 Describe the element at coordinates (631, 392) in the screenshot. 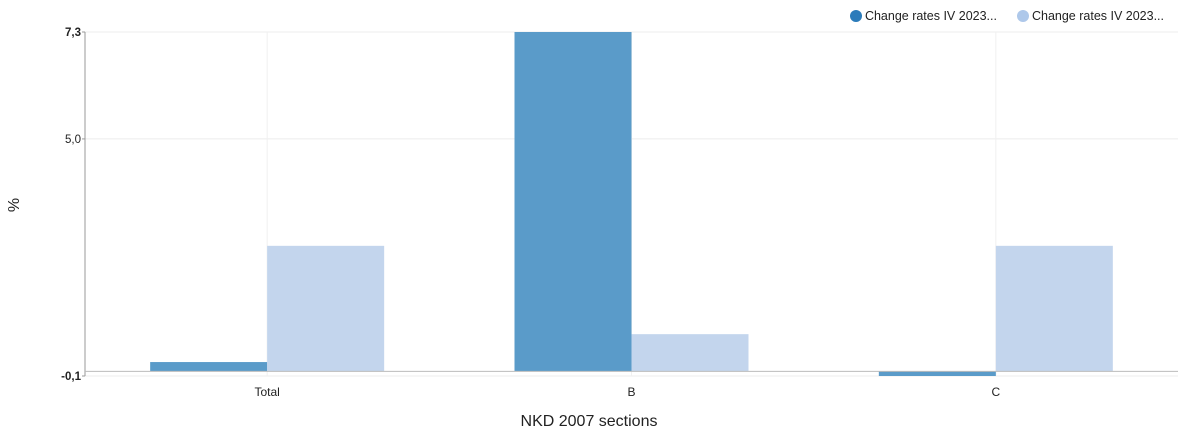

I see `x-tick-label: B` at that location.